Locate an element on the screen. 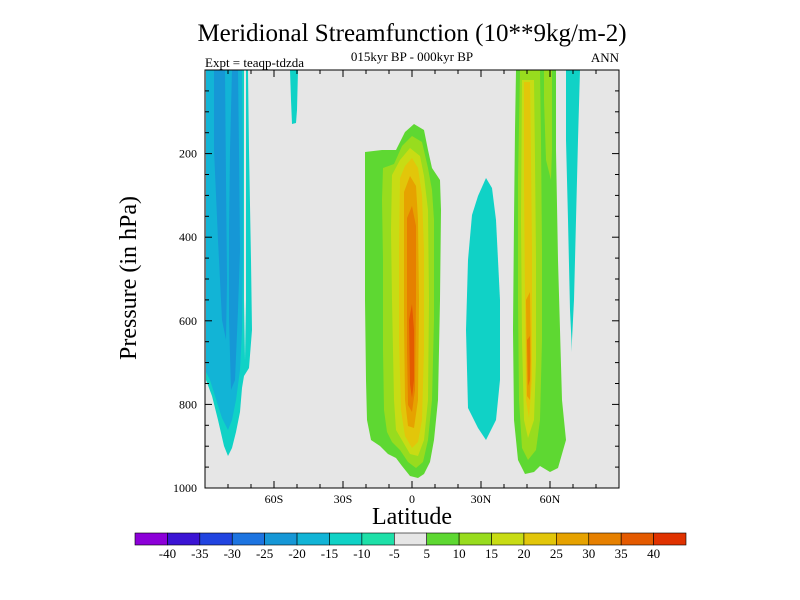 Image resolution: width=800 pixels, height=600 pixels. colorbar-label: -10 is located at coordinates (361, 553).